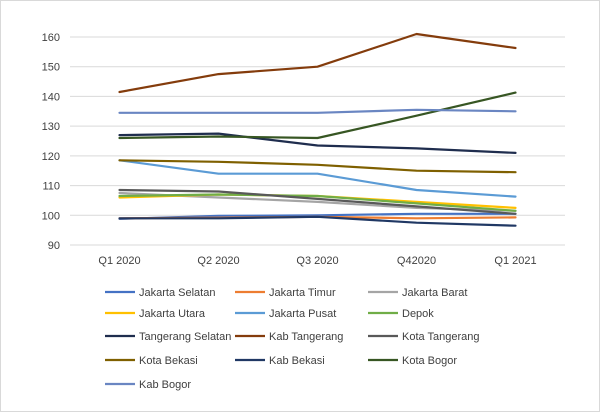 The height and width of the screenshot is (412, 600). What do you see at coordinates (416, 261) in the screenshot?
I see `x-tick-label: Q42020` at bounding box center [416, 261].